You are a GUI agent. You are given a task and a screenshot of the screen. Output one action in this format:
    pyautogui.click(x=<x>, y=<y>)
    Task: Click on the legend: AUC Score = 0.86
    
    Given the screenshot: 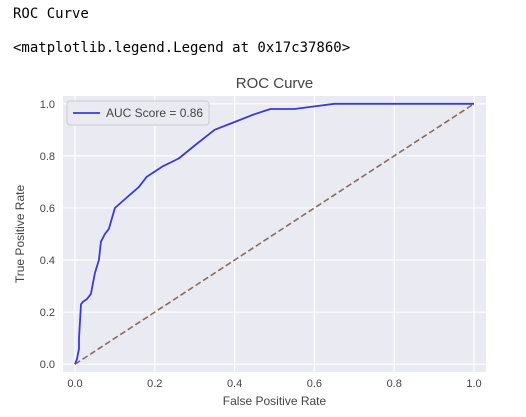 What is the action you would take?
    pyautogui.click(x=138, y=113)
    